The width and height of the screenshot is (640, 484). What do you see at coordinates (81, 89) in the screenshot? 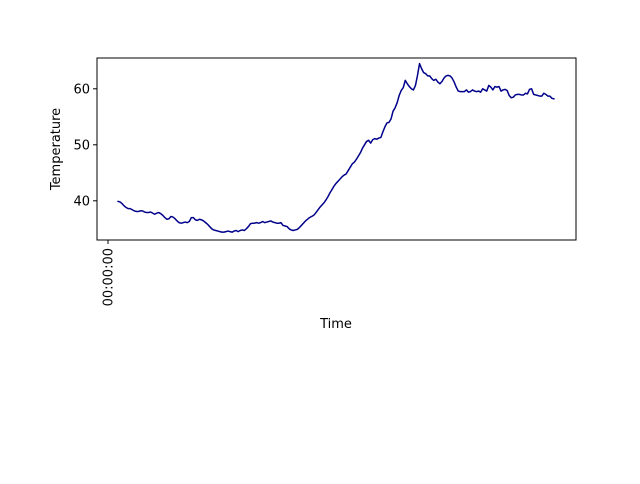
I see `y-tick-label-60: 60` at bounding box center [81, 89].